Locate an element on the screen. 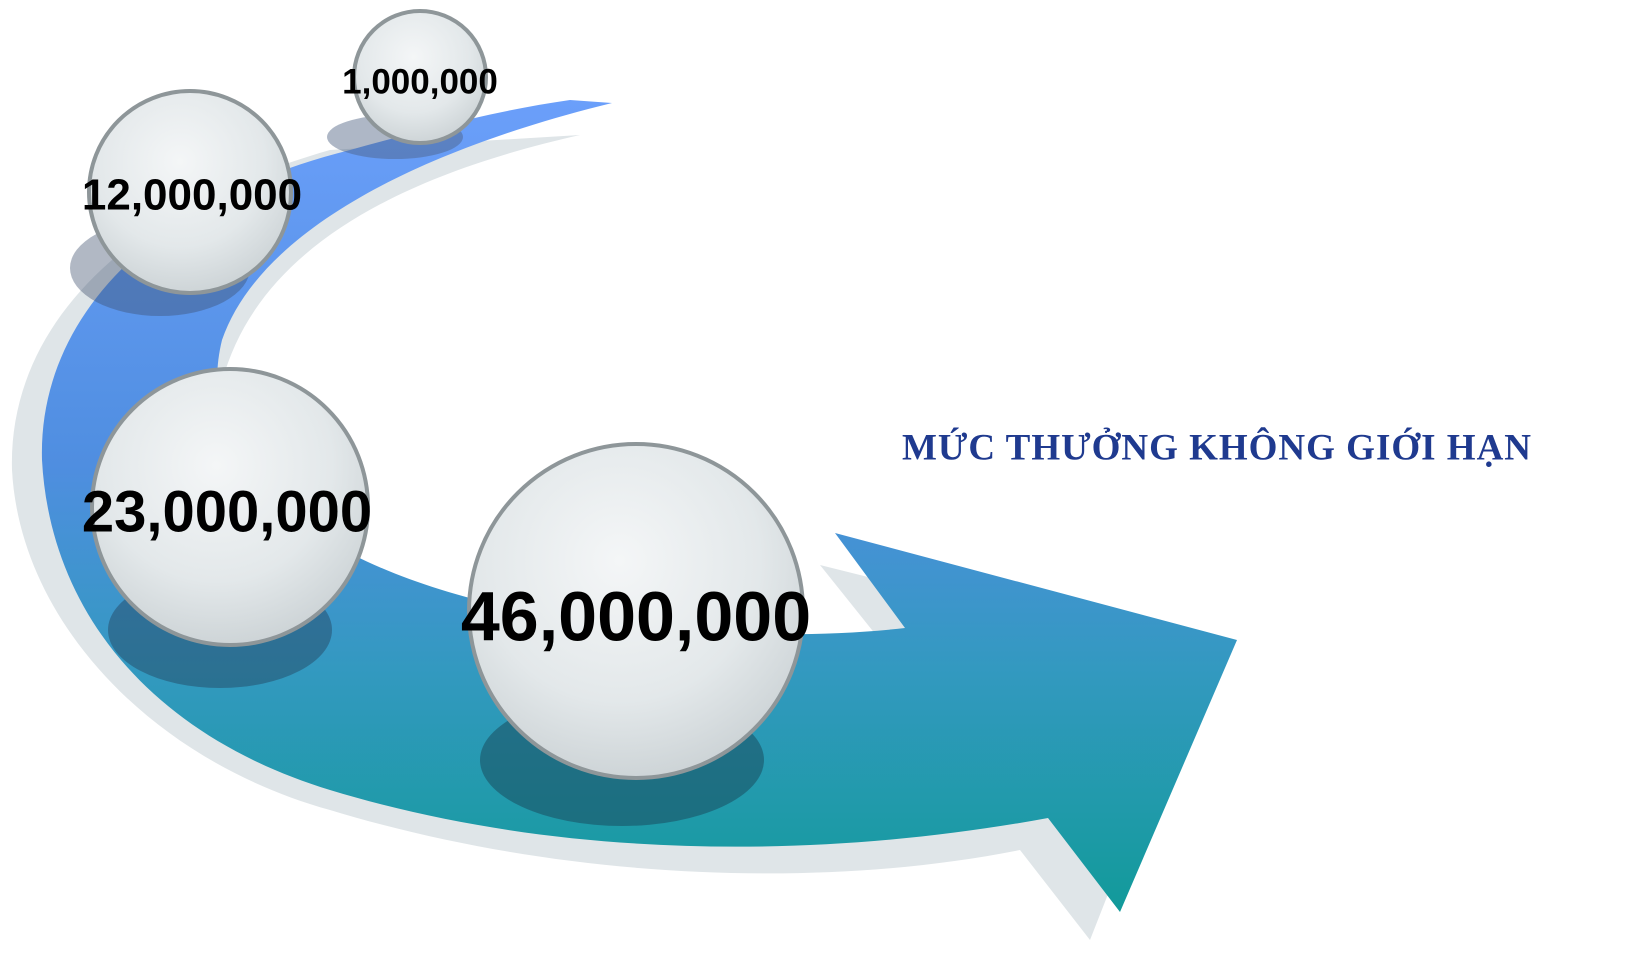 This screenshot has height=979, width=1637. bubble-label: 12,000,000 is located at coordinates (192, 195).